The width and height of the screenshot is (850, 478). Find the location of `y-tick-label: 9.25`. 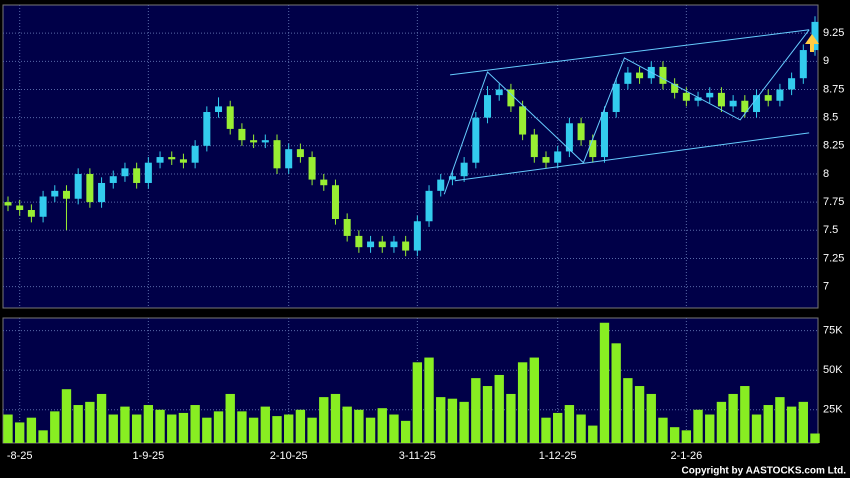

y-tick-label: 9.25 is located at coordinates (833, 33).